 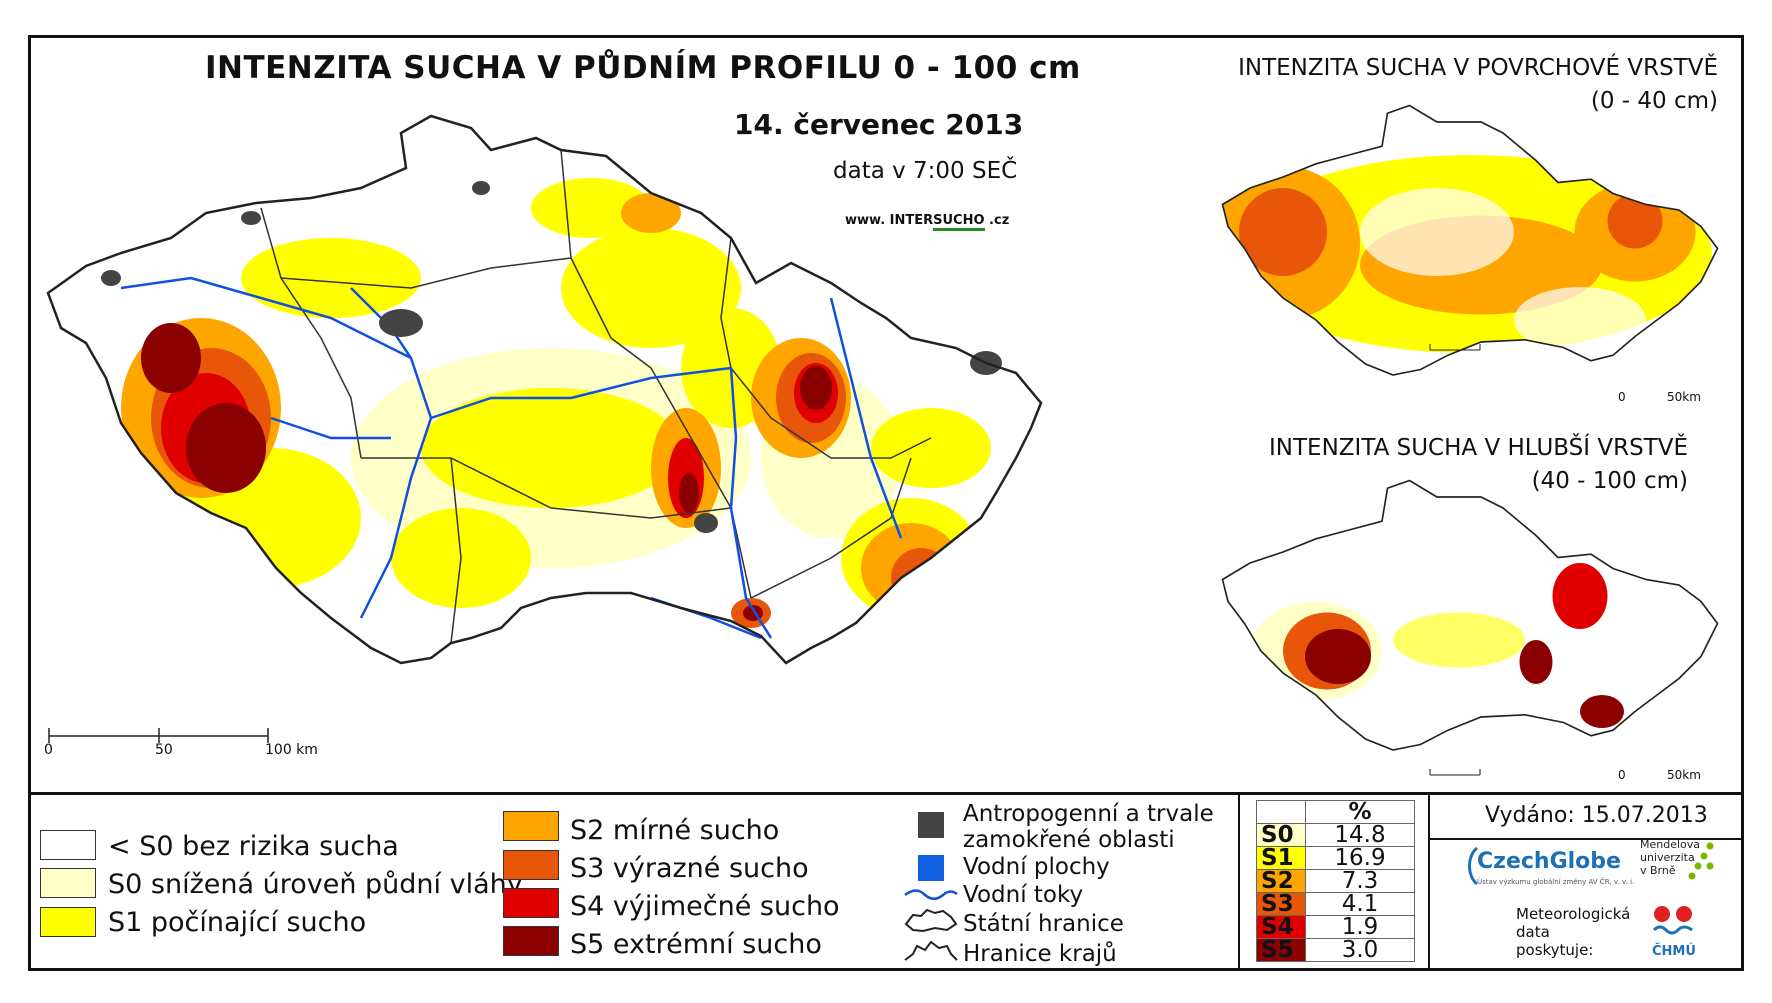 I want to click on legend-label-s4: S4 výjimečné sucho, so click(x=705, y=906).